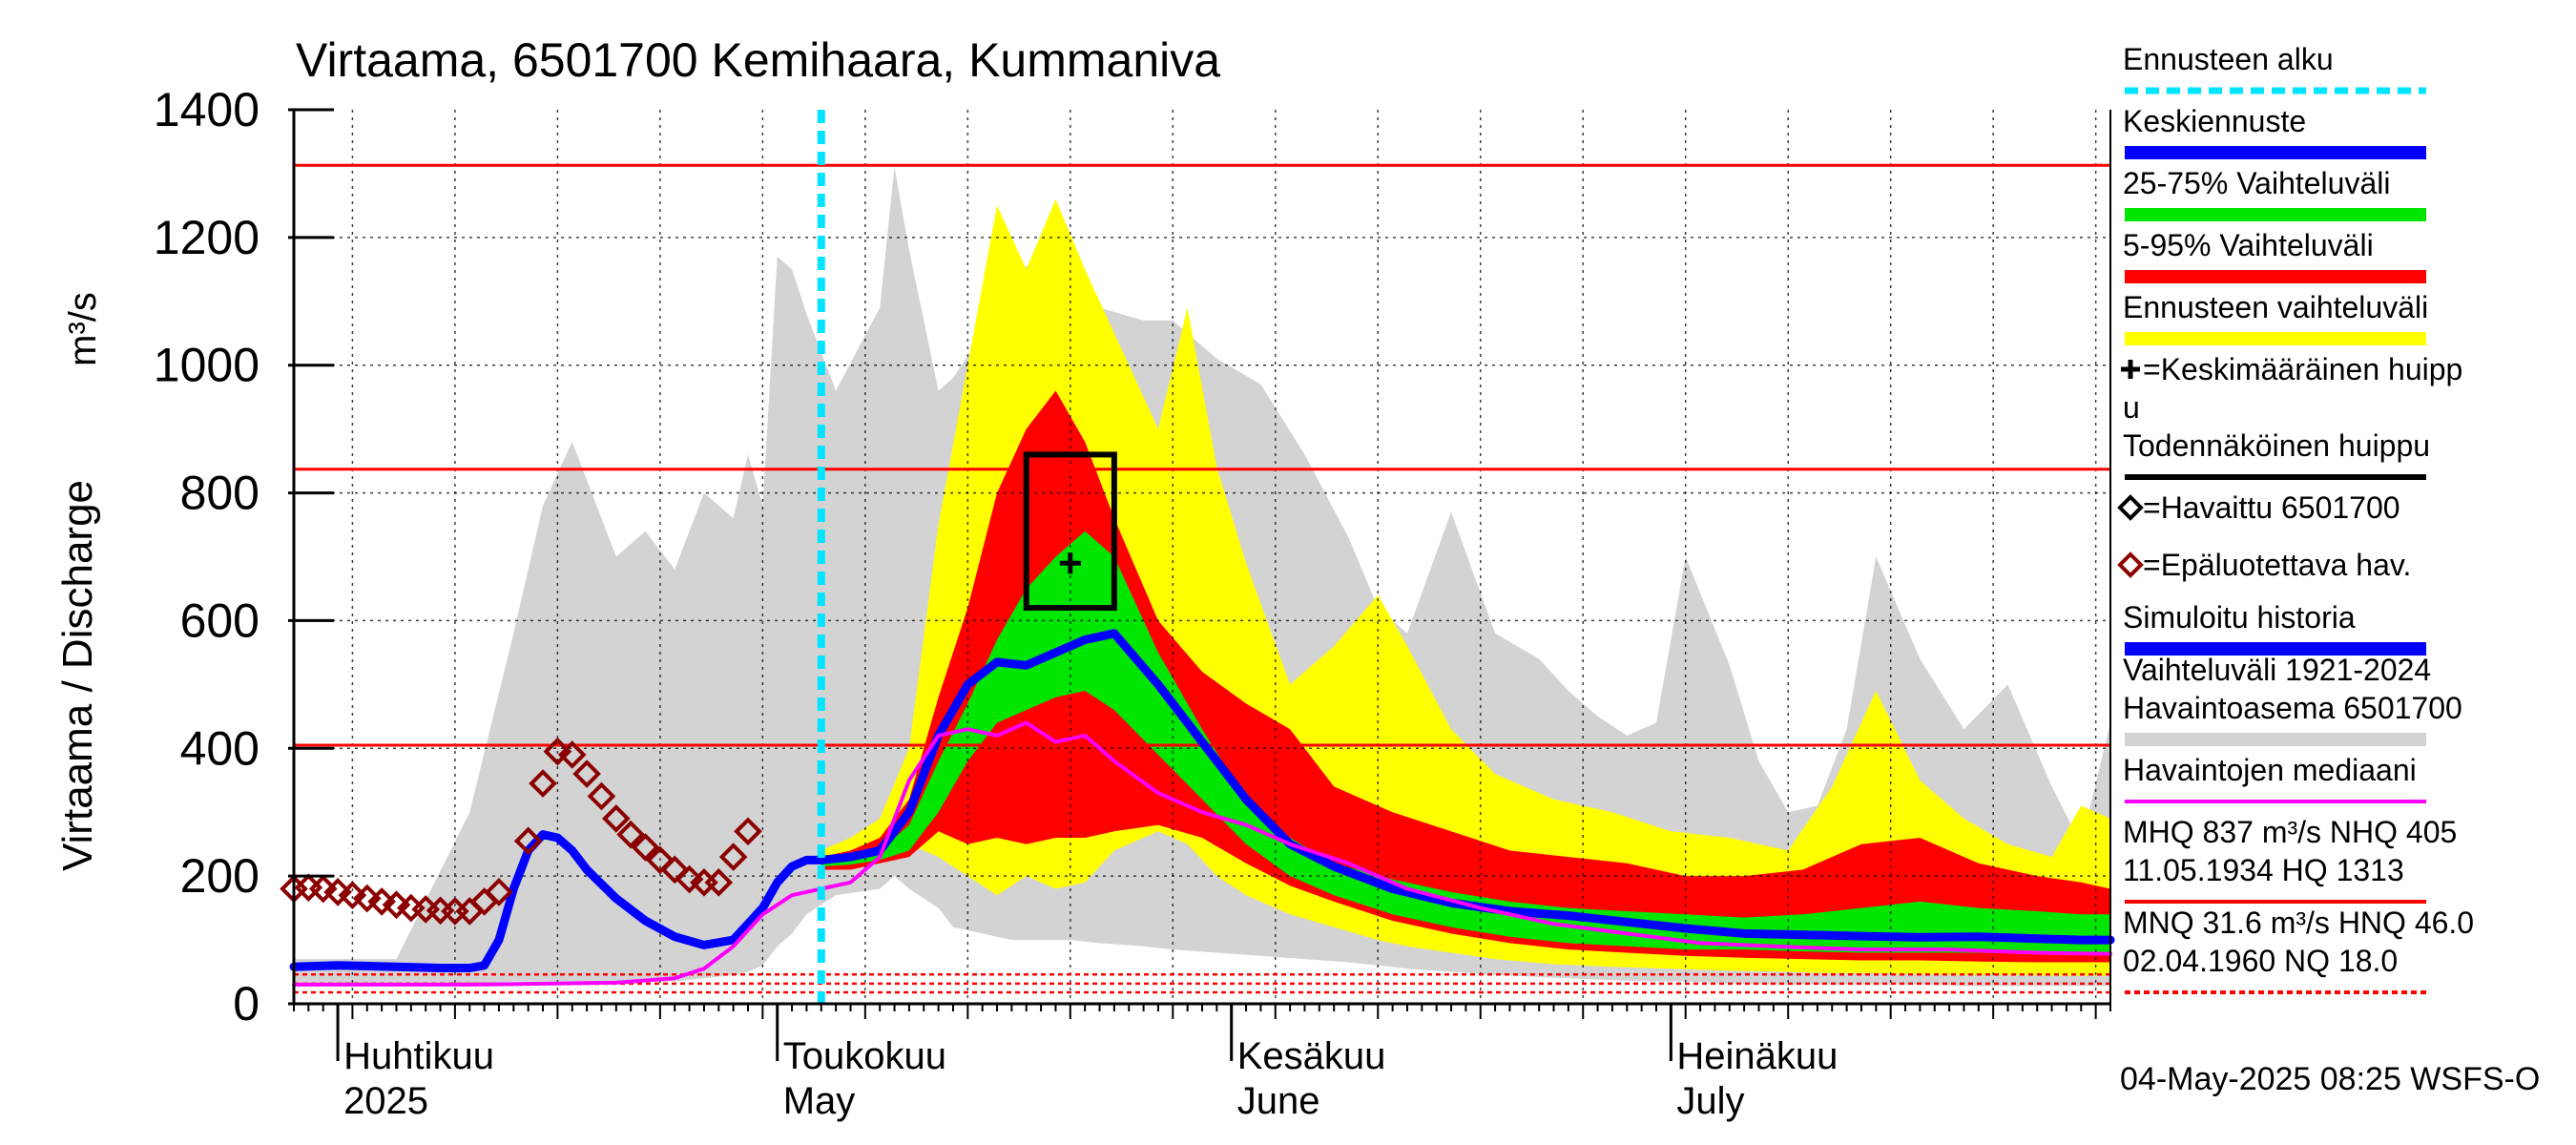 The image size is (2576, 1145). I want to click on legend-label: Todennäköinen huippu, so click(2276, 445).